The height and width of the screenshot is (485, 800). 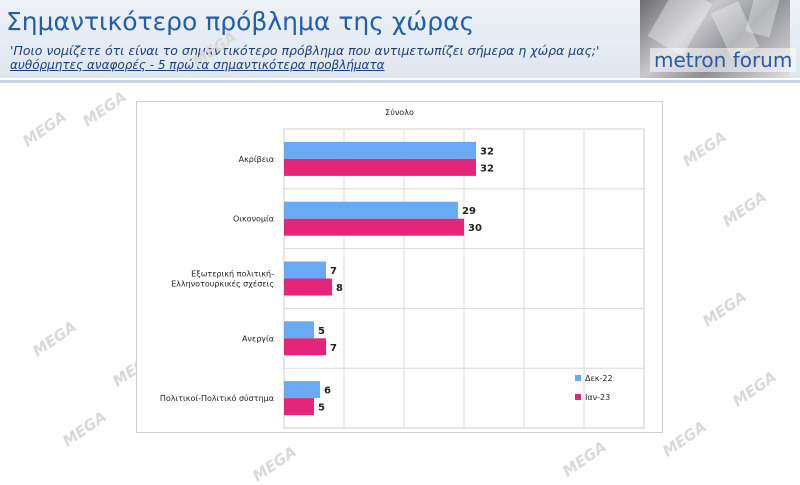 What do you see at coordinates (256, 159) in the screenshot?
I see `category-label: Ακρίβεια` at bounding box center [256, 159].